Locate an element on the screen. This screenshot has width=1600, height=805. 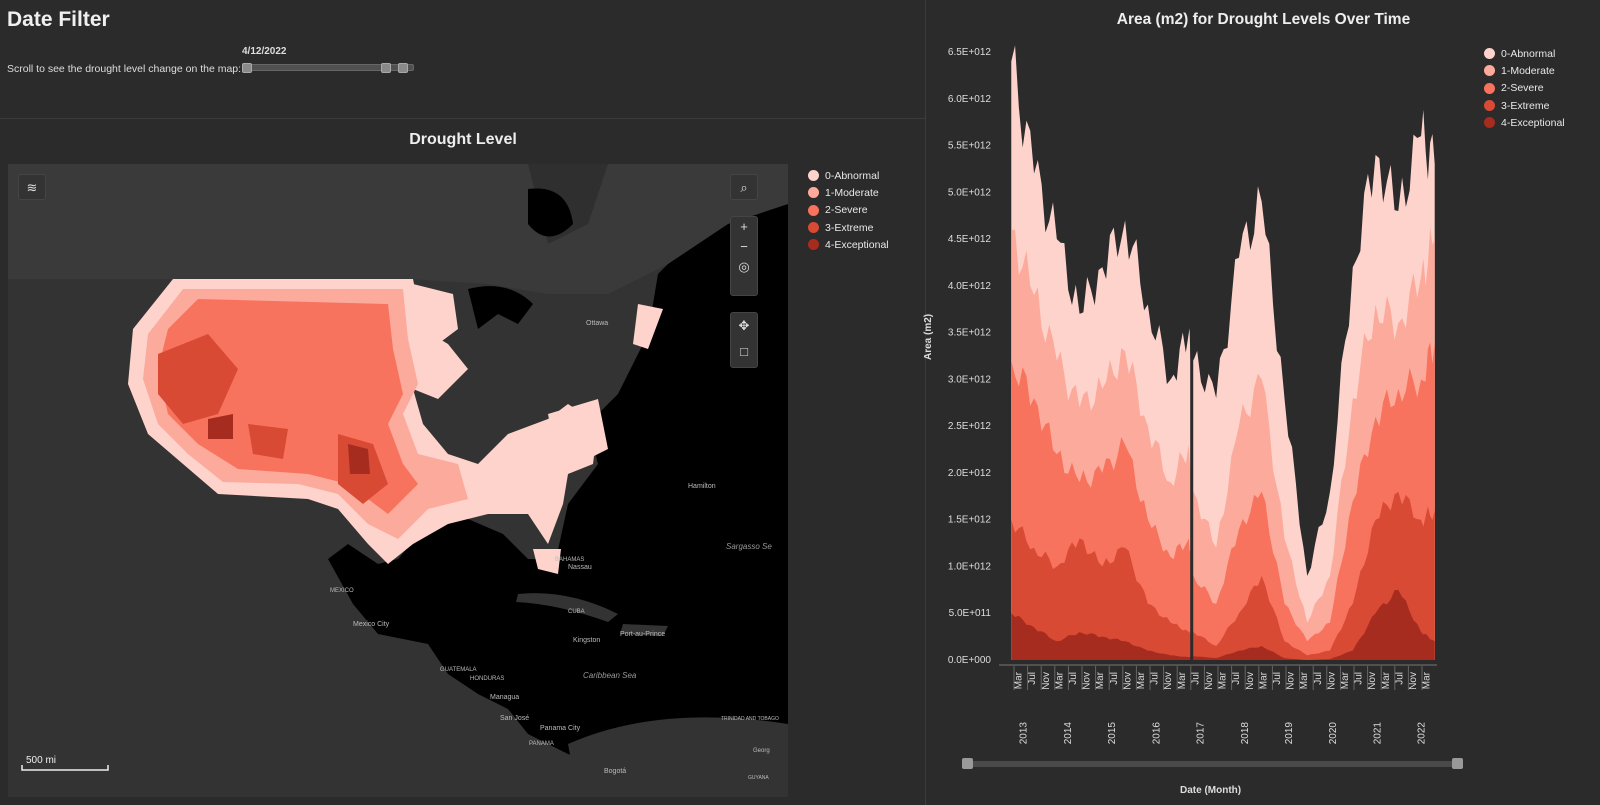
place-label: Hamilton is located at coordinates (702, 486).